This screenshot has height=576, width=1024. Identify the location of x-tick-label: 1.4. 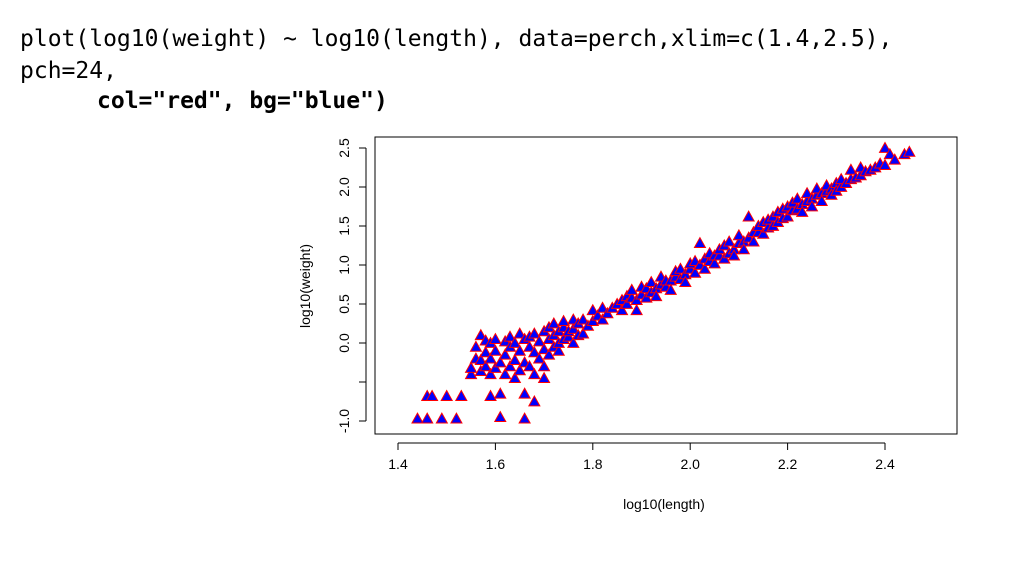
(398, 464).